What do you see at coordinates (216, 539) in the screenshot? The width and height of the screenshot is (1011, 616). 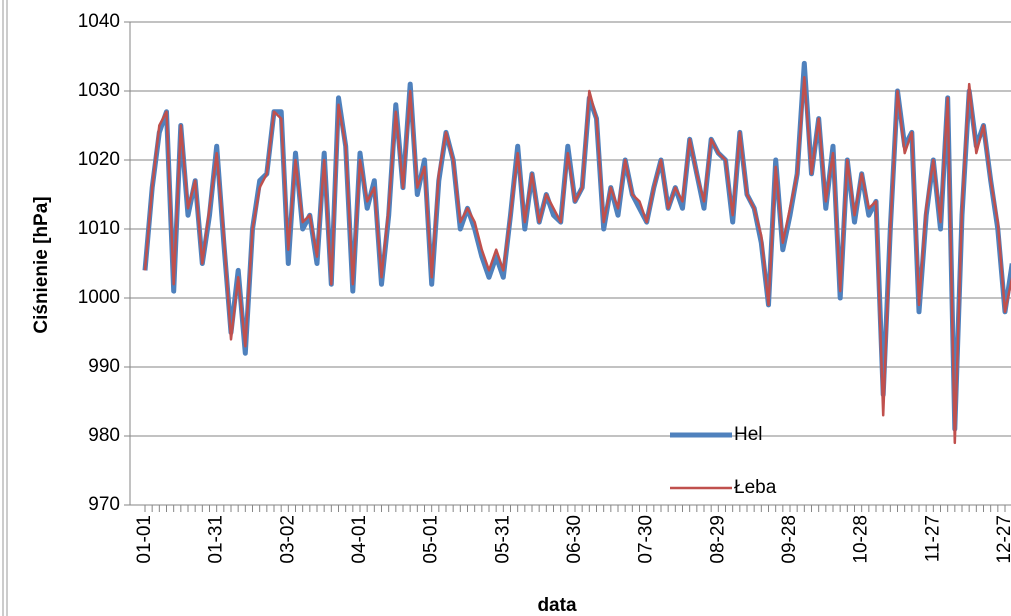 I see `x-tick-label: 01-31` at bounding box center [216, 539].